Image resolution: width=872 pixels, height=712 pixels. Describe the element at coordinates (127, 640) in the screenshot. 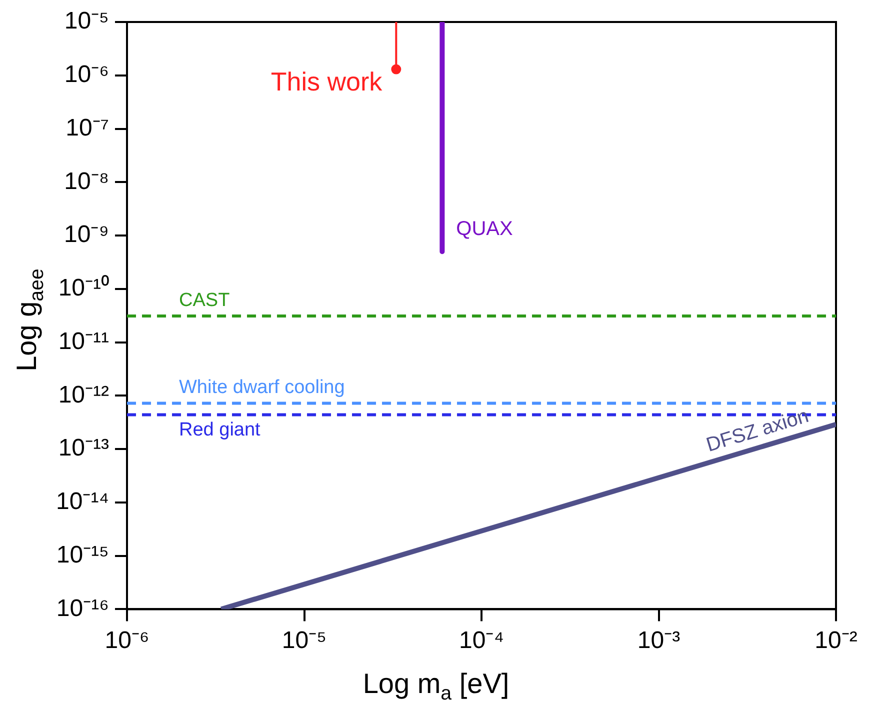

I see `x-tick-label: 10⁻⁶` at that location.